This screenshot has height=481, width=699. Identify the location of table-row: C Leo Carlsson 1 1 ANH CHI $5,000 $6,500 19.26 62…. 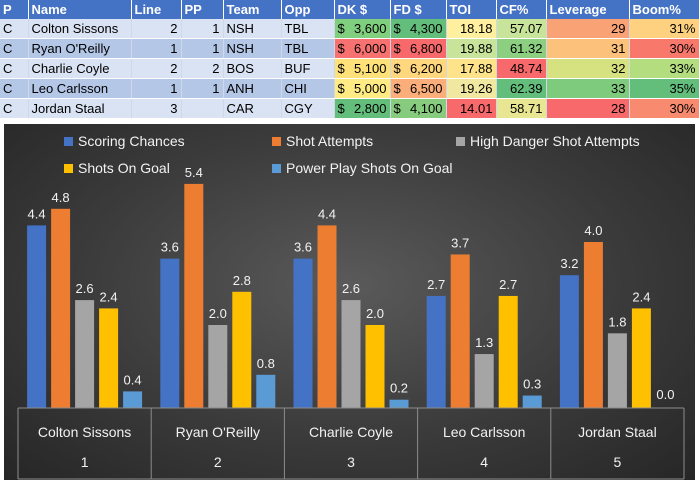
(349, 88).